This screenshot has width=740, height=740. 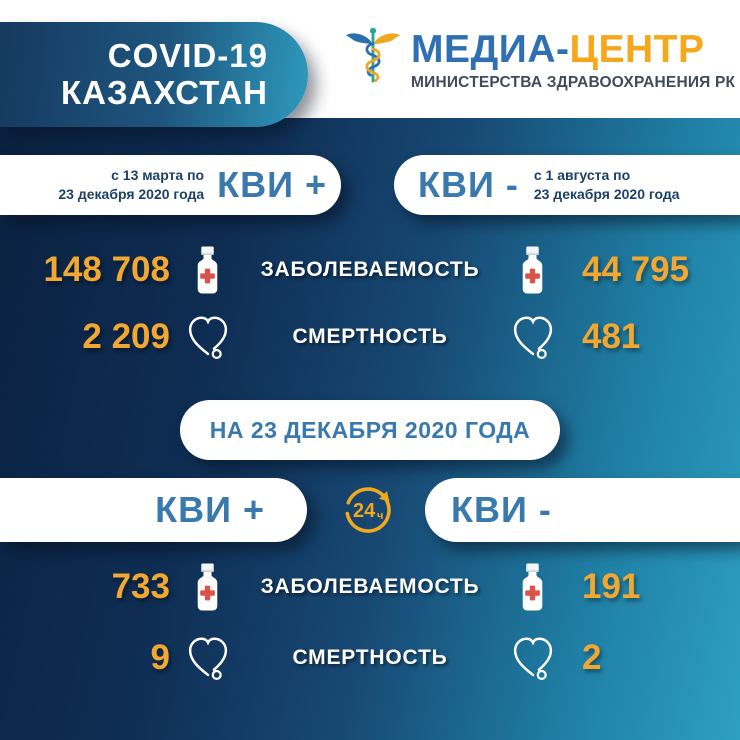 I want to click on daily-deaths-label: СМЕРТНОСТЬ, so click(x=370, y=657).